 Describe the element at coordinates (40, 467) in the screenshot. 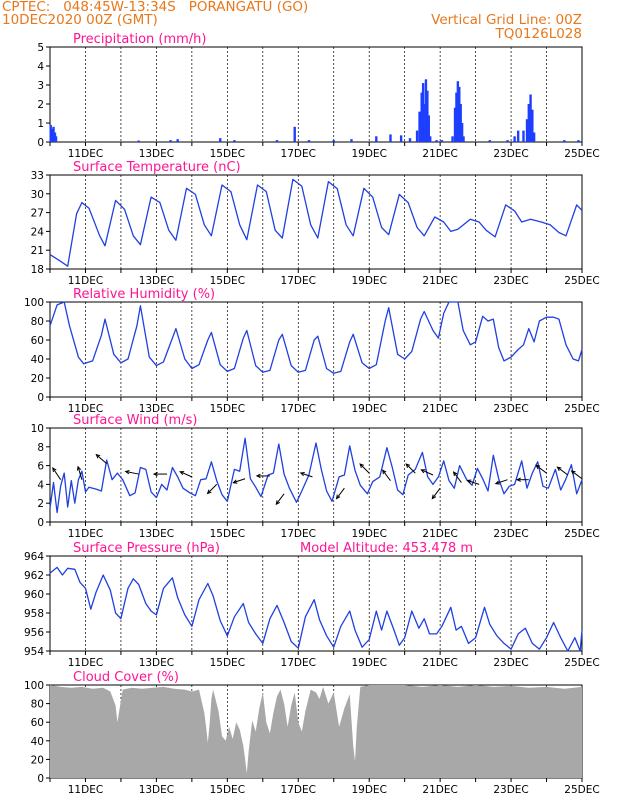

I see `y-tick-label: 6` at that location.